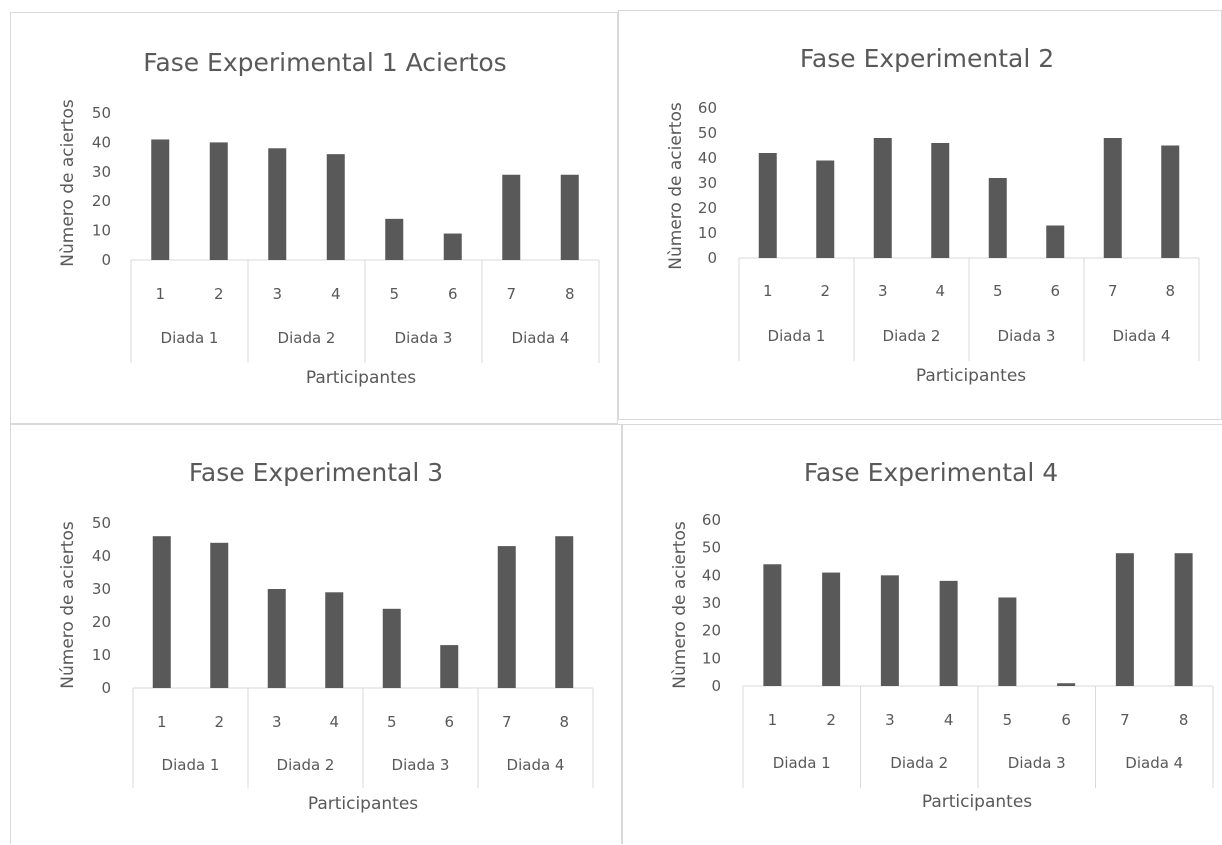 This screenshot has width=1222, height=845. I want to click on y-tick-label: 60, so click(711, 520).